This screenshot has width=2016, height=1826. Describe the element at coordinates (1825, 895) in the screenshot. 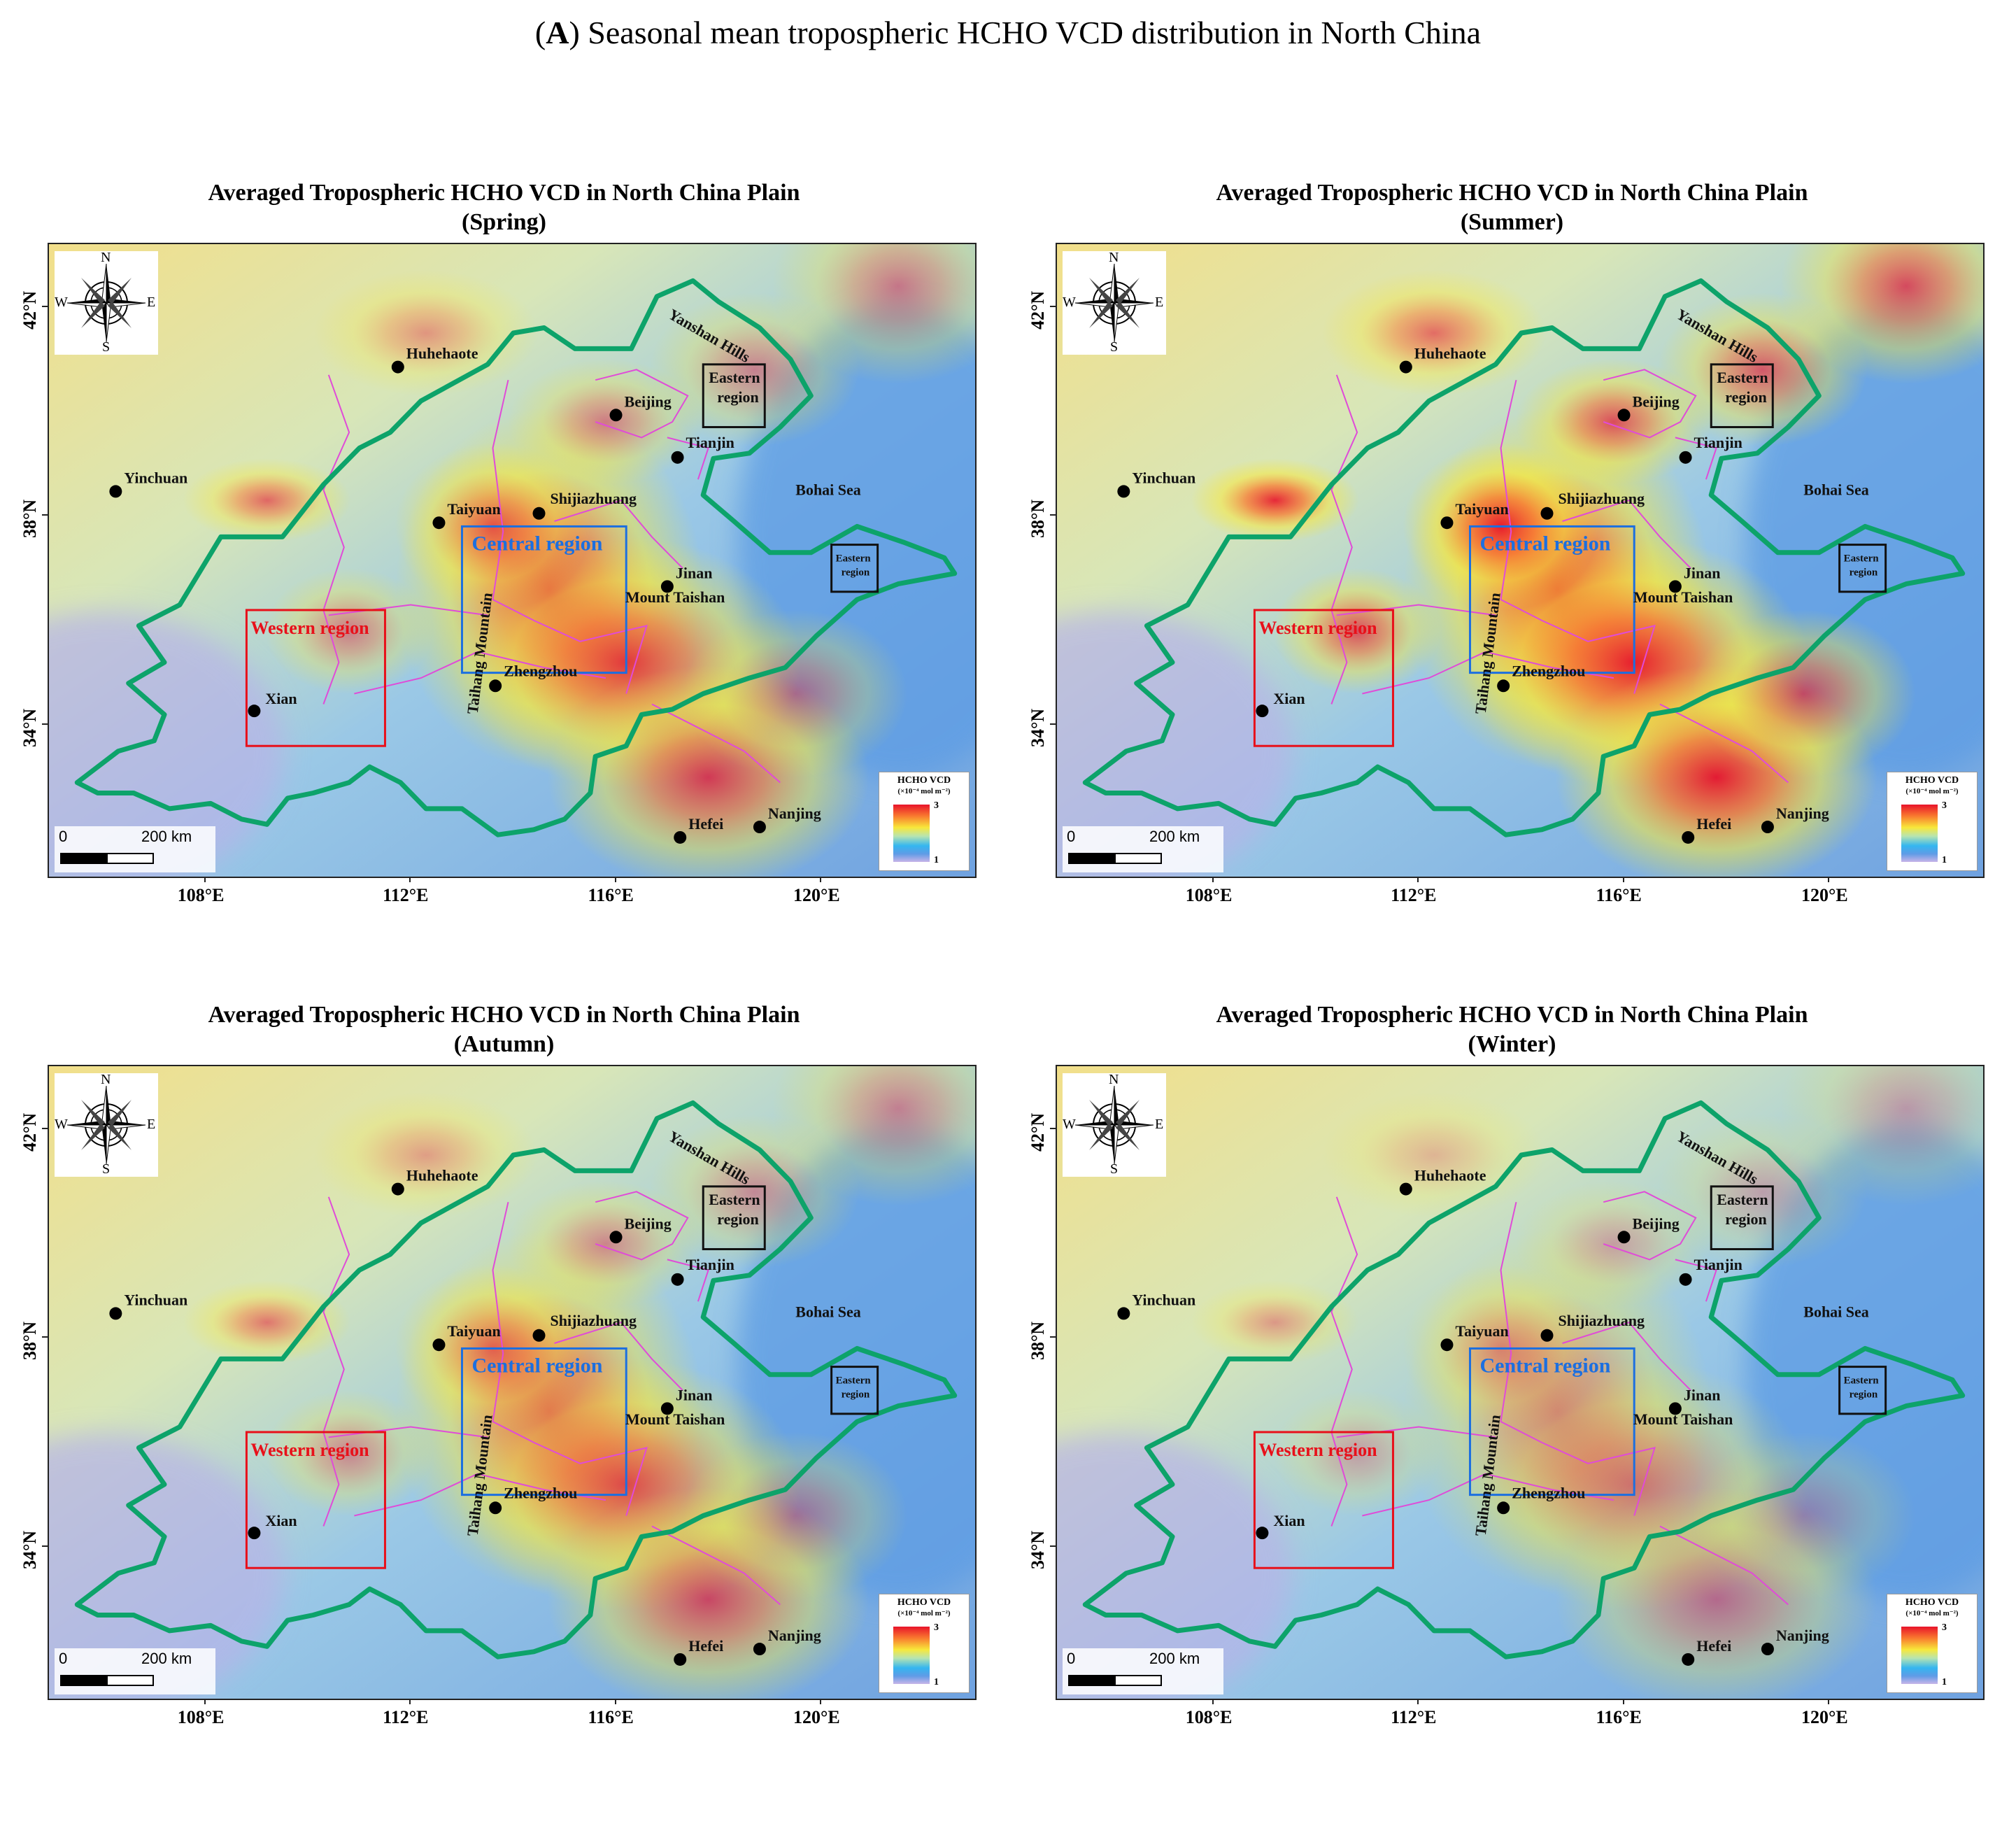

I see `longitude-tick-label: 120°E` at that location.